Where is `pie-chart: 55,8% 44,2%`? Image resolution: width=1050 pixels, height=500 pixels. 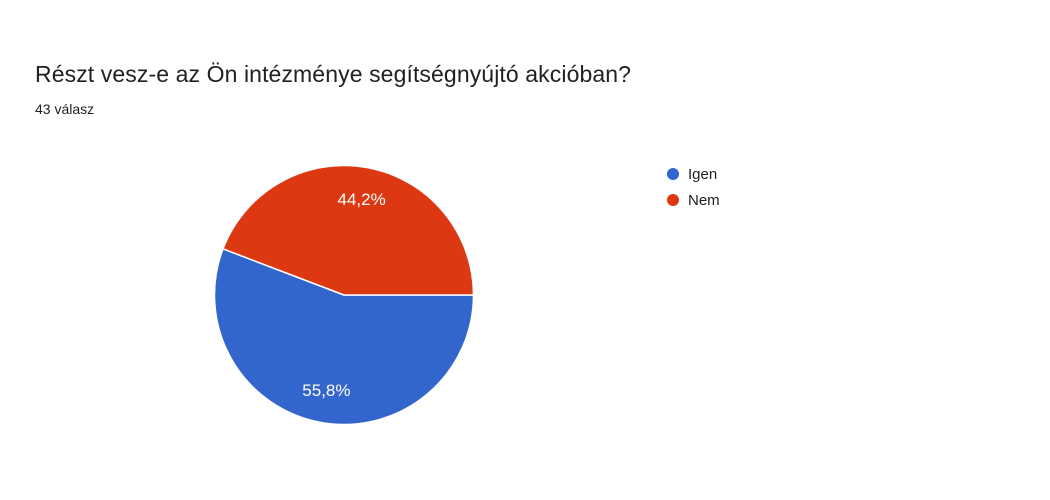 pie-chart: 55,8% 44,2% is located at coordinates (344, 295).